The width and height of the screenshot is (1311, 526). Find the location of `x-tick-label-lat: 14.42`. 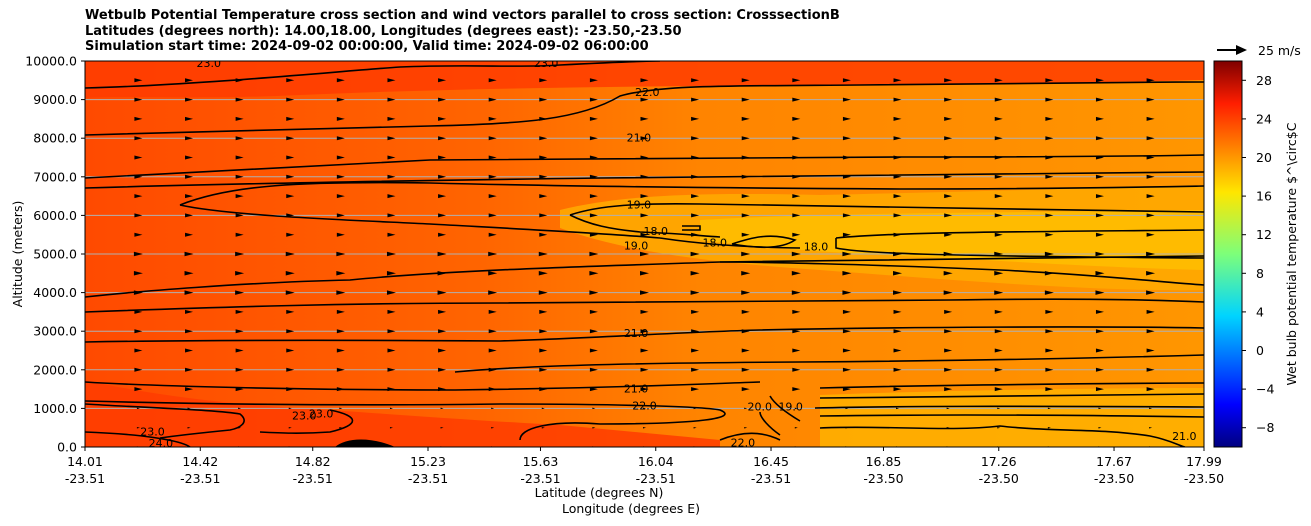

x-tick-label-lat: 14.42 is located at coordinates (200, 461).